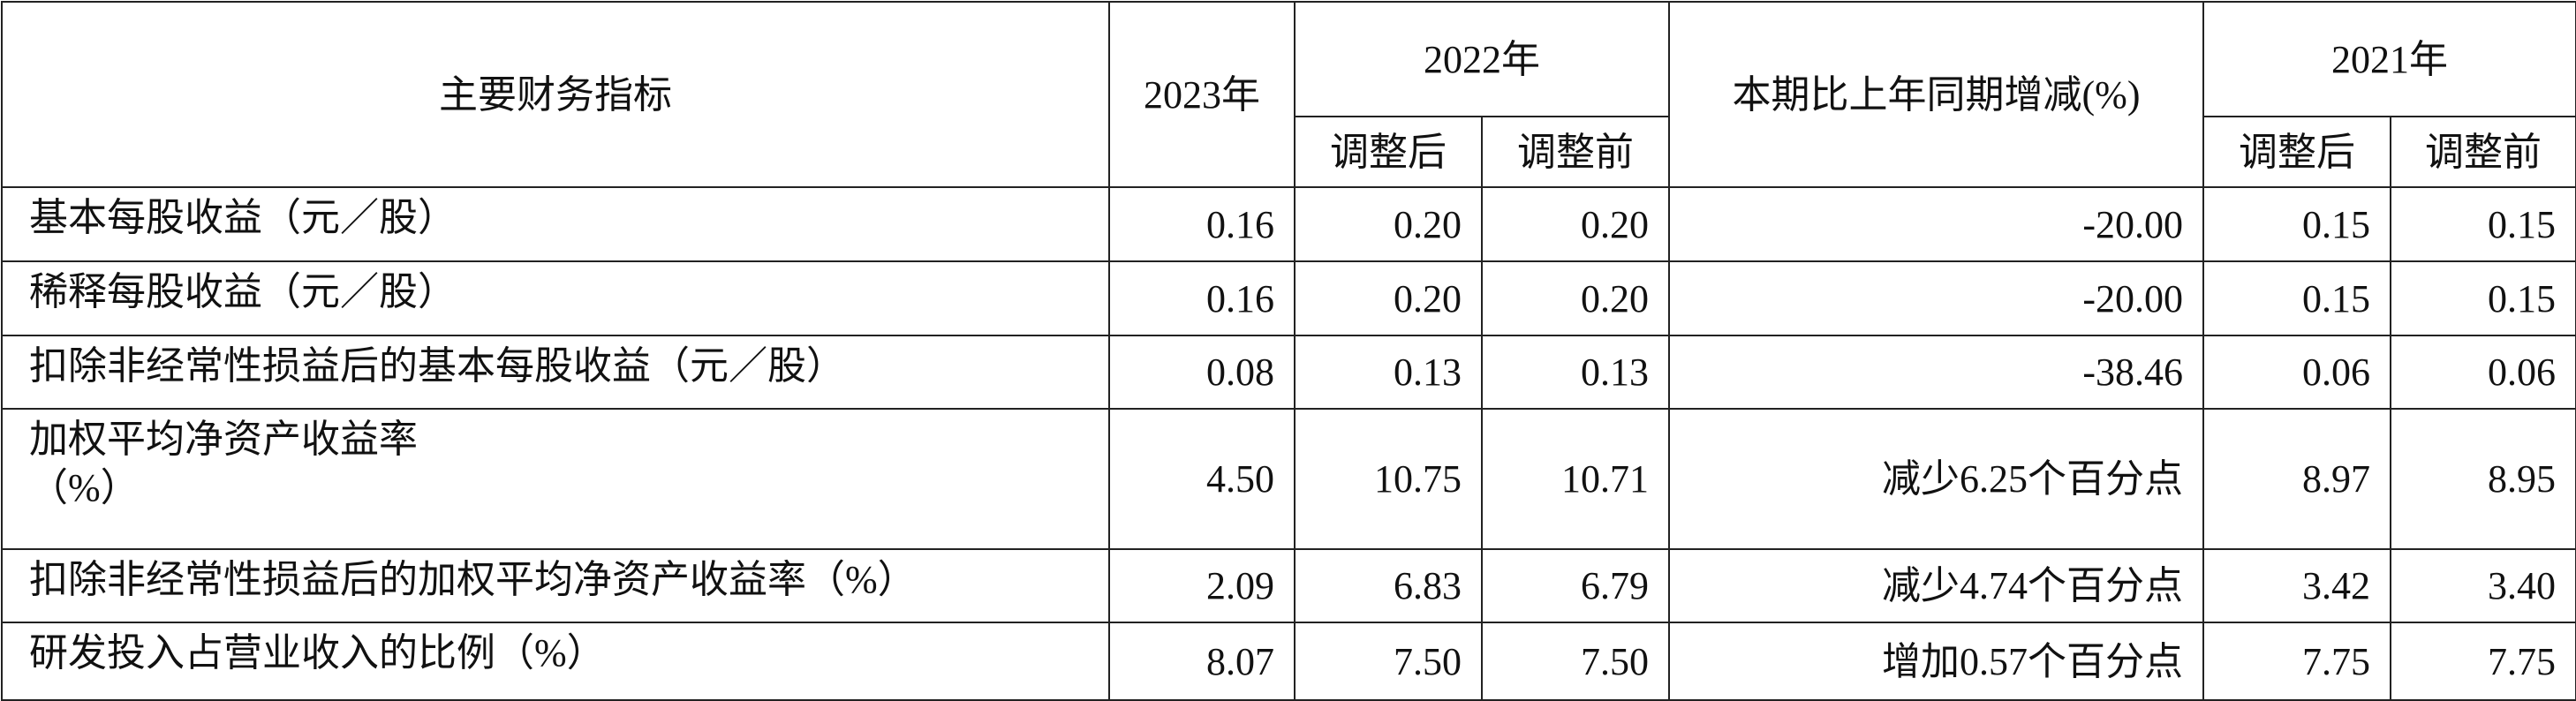 The height and width of the screenshot is (701, 2576). What do you see at coordinates (556, 479) in the screenshot?
I see `row-label: 加权平均净资产收益率 （%）` at bounding box center [556, 479].